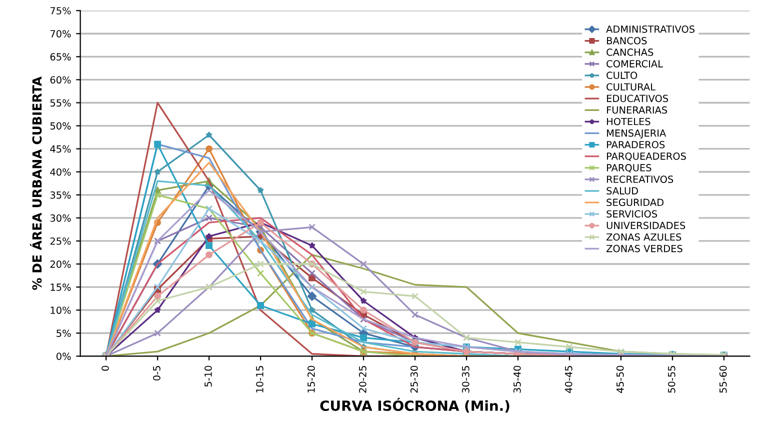 The height and width of the screenshot is (424, 765). What do you see at coordinates (637, 98) in the screenshot?
I see `legend-label: EDUCATIVOS` at bounding box center [637, 98].